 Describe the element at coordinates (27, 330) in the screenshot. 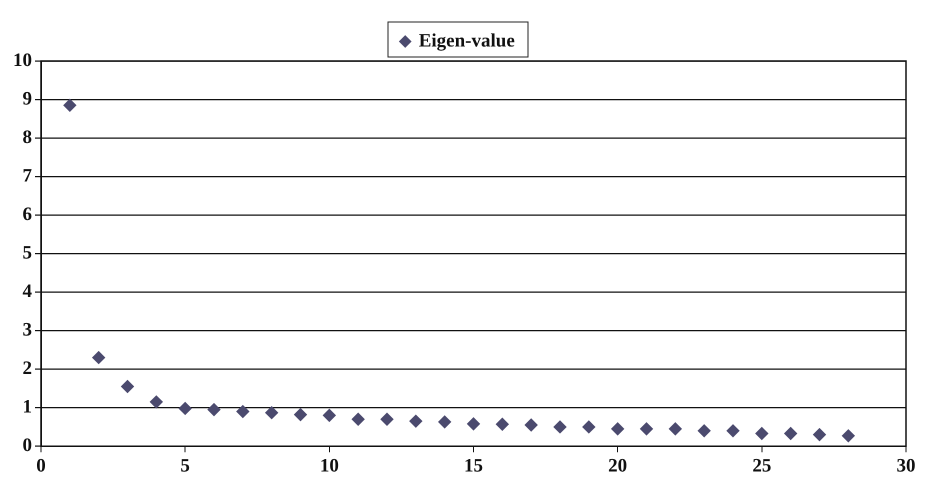

I see `y-tick-label: 3` at that location.